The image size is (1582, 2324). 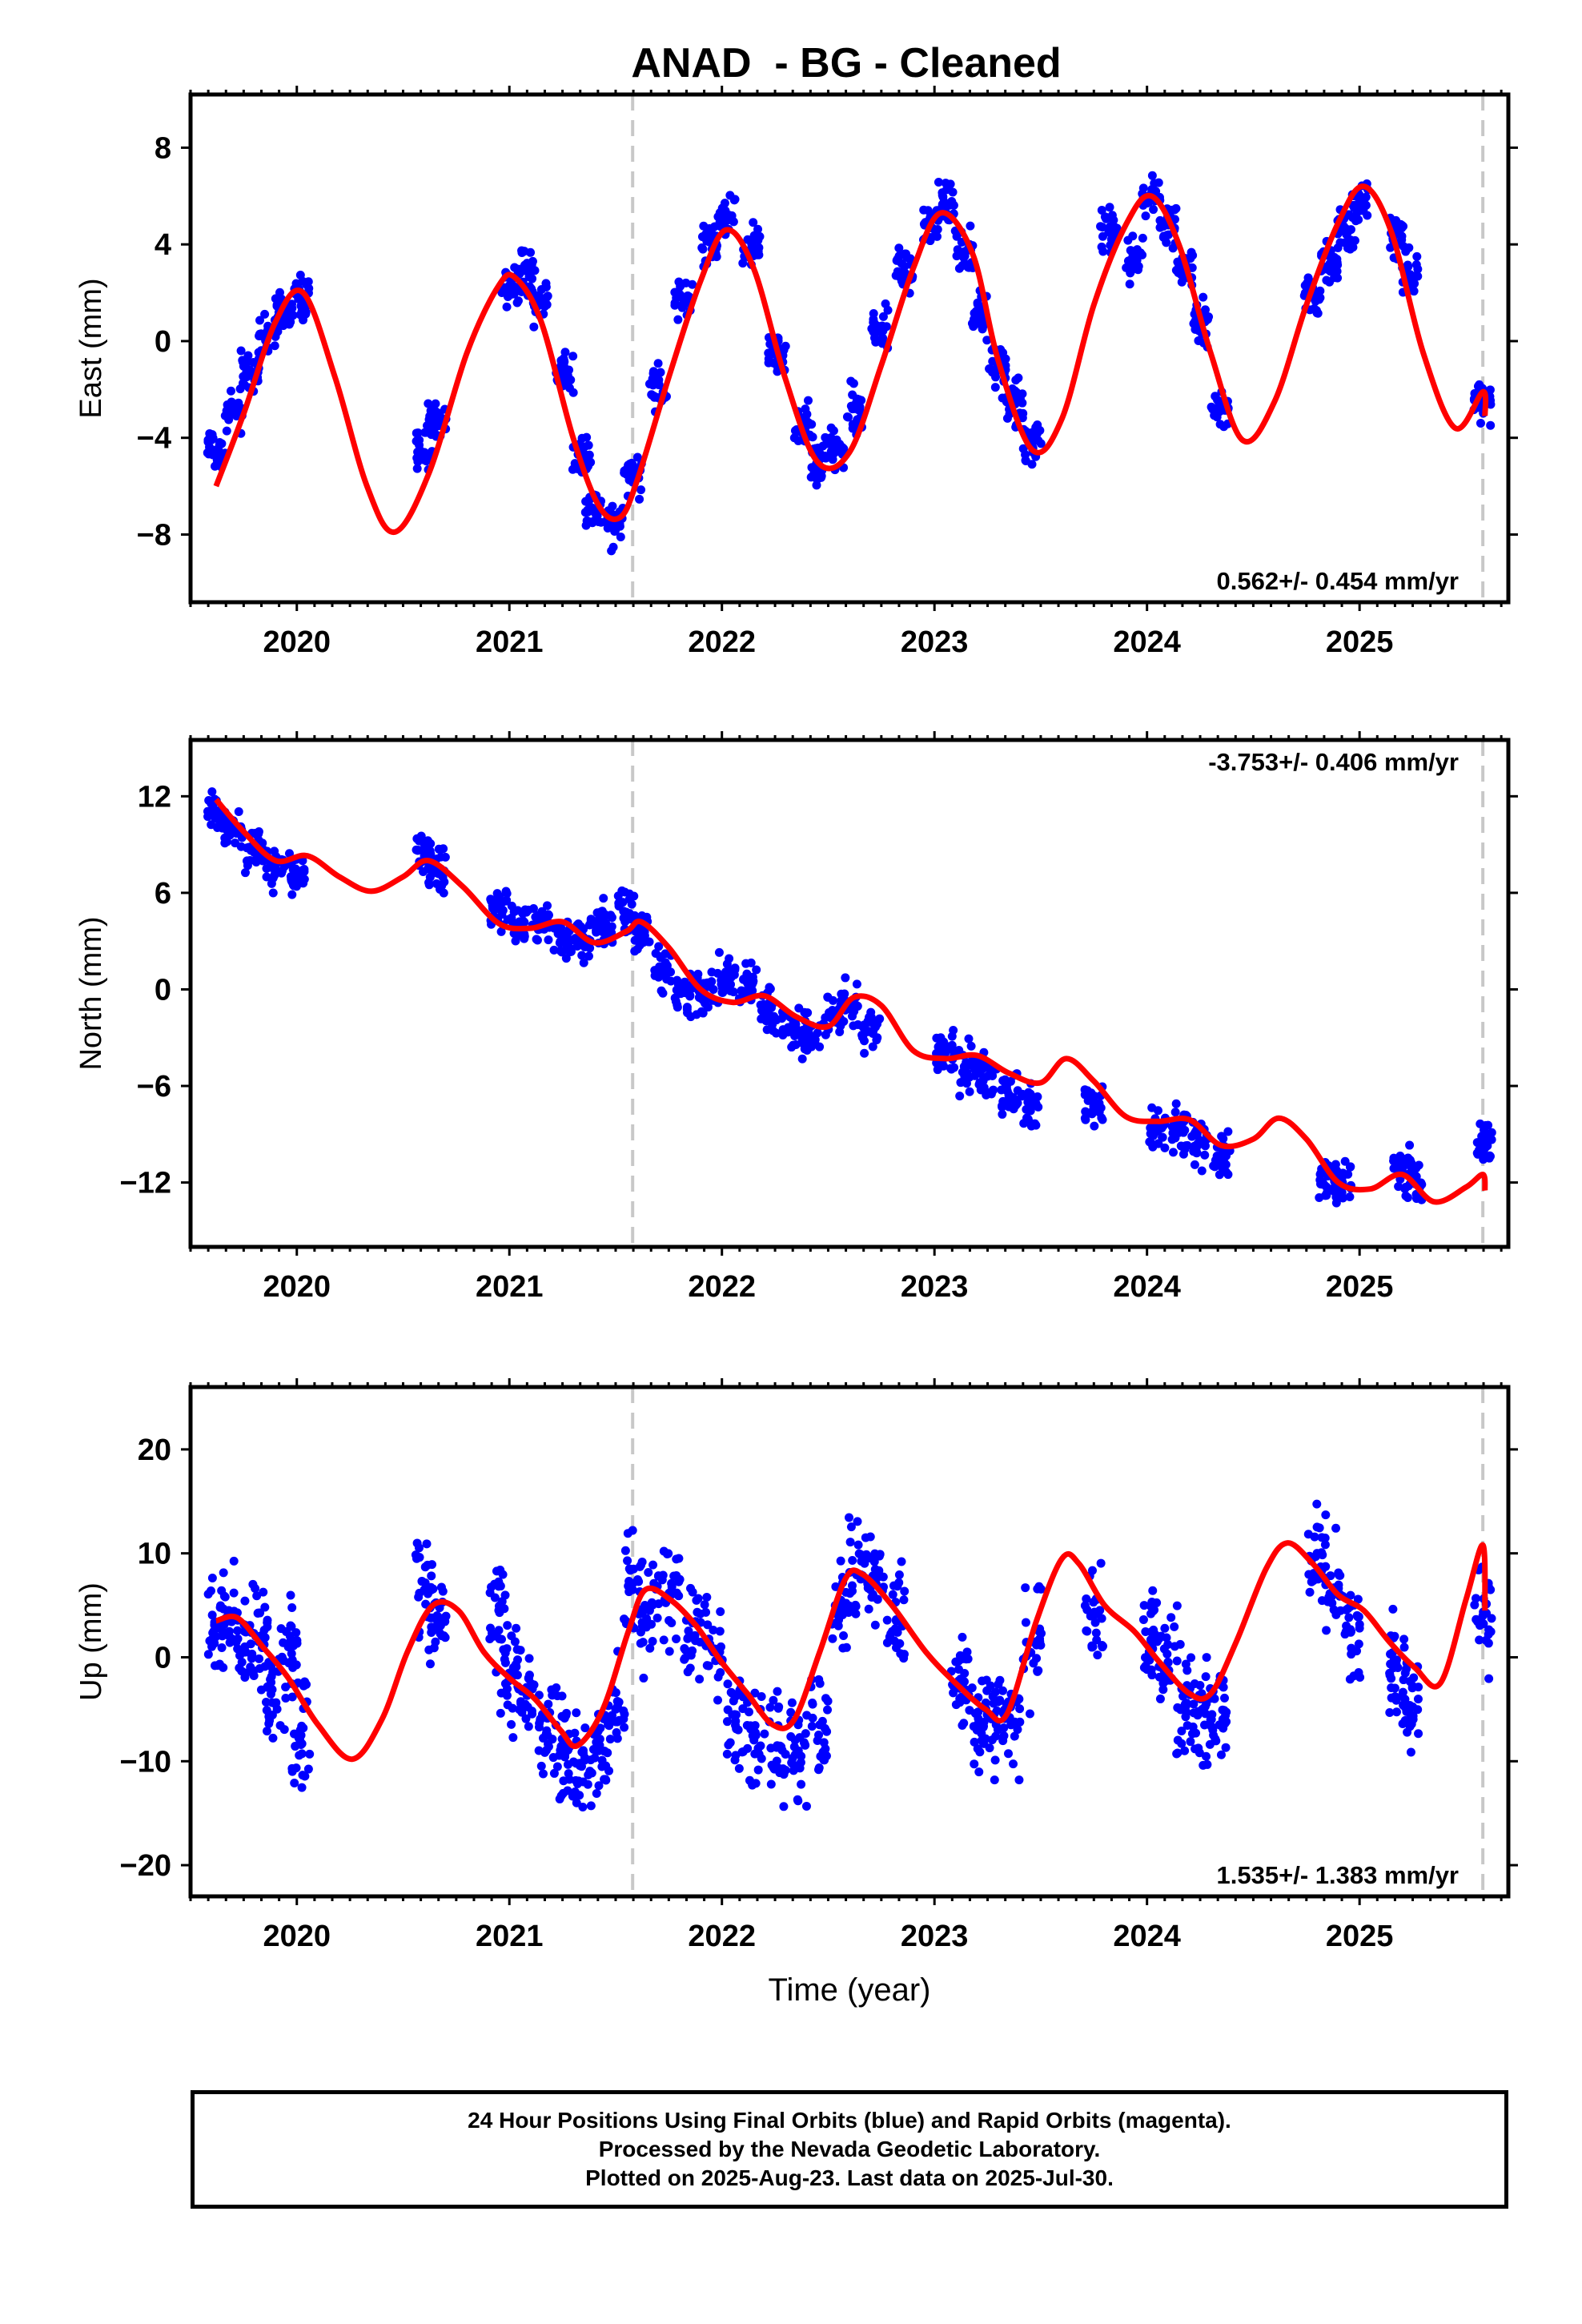 What do you see at coordinates (154, 1087) in the screenshot?
I see `north-y-tick-label: −6` at bounding box center [154, 1087].